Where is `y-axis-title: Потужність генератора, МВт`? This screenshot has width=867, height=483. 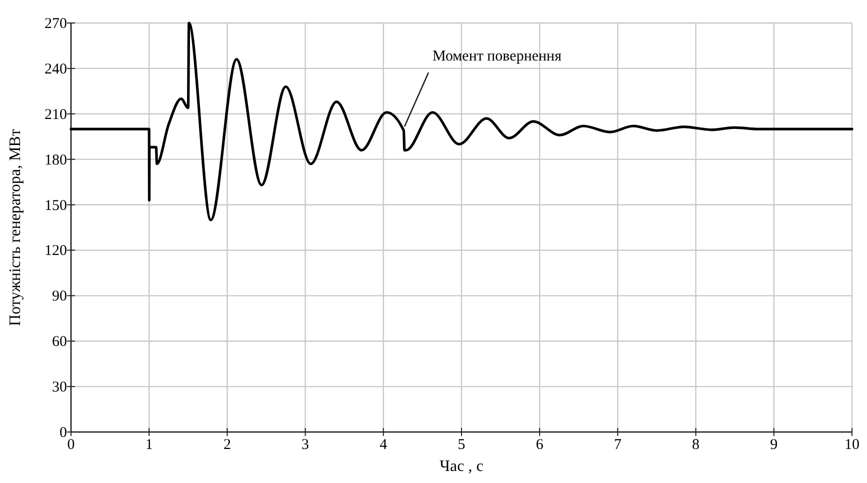
y-axis-title: Потужність генератора, МВт is located at coordinates (15, 227).